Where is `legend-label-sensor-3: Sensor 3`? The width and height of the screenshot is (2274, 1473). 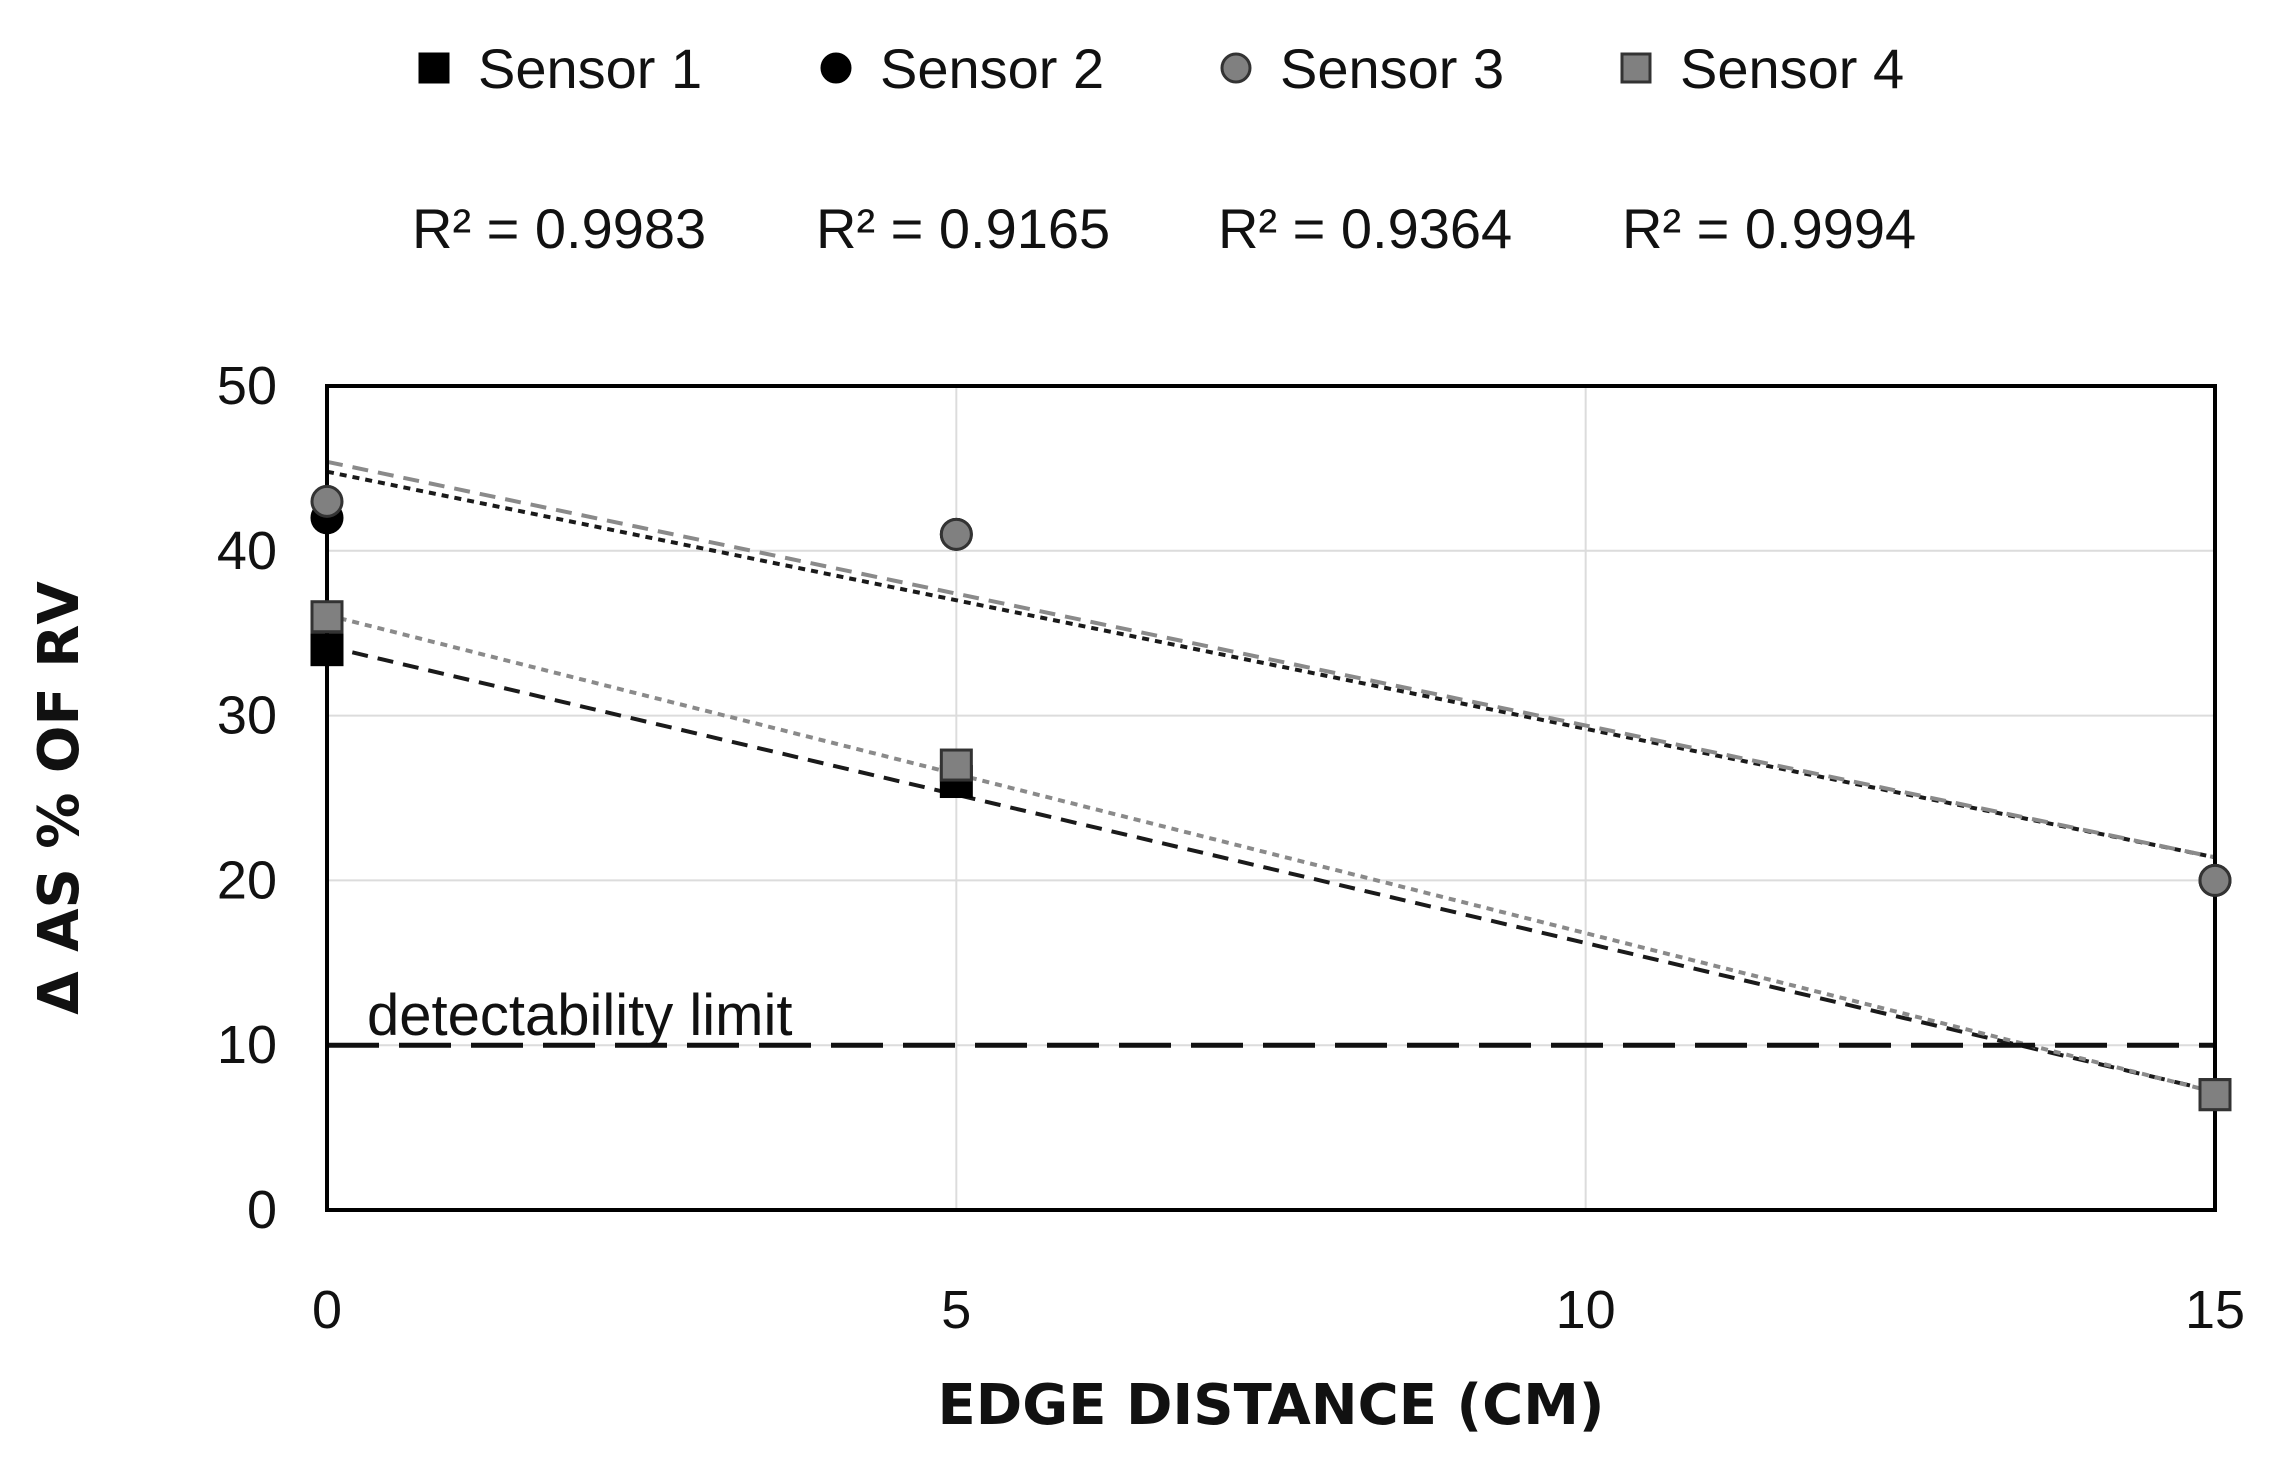
legend-label-sensor-3: Sensor 3 is located at coordinates (1392, 68).